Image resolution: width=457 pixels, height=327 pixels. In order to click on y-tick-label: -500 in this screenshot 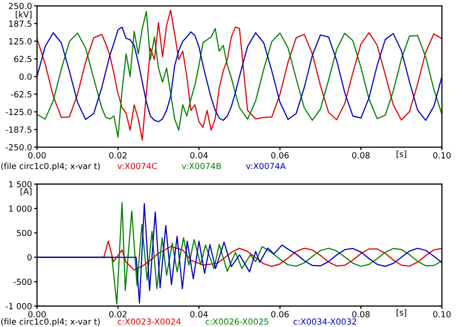, I will do `click(23, 281)`.